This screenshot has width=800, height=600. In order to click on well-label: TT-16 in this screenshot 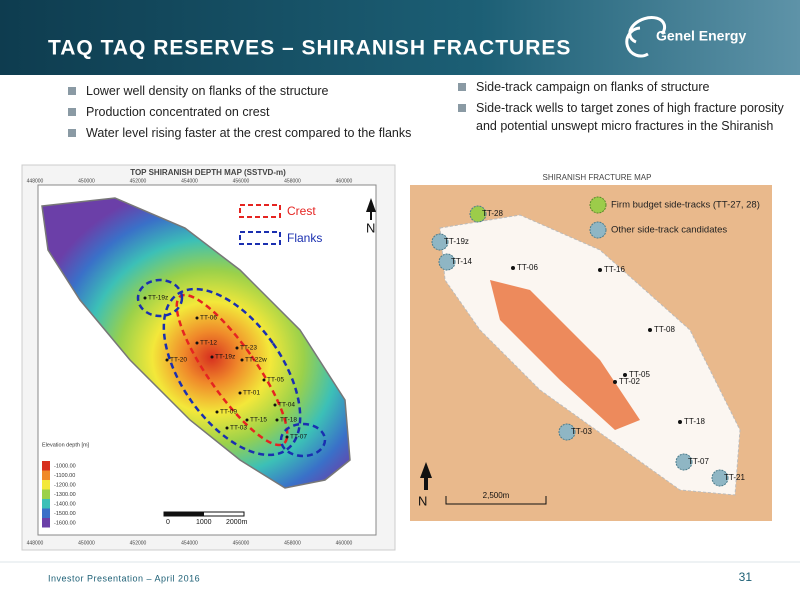, I will do `click(614, 269)`.